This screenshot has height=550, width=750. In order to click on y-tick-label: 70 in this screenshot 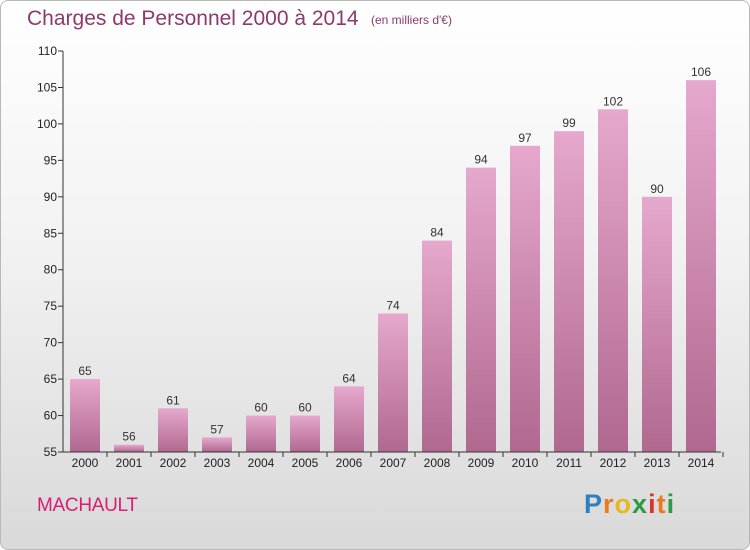, I will do `click(51, 343)`.